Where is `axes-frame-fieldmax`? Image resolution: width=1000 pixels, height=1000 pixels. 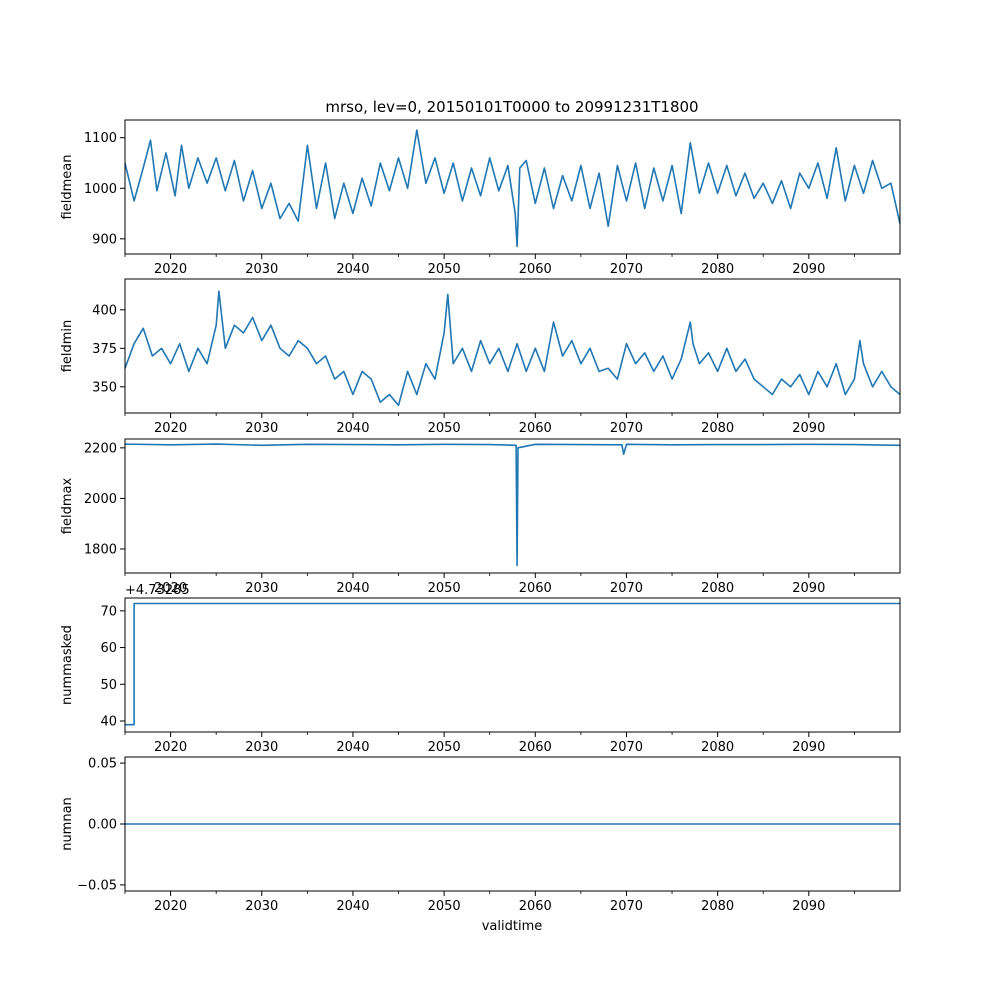 axes-frame-fieldmax is located at coordinates (512, 506).